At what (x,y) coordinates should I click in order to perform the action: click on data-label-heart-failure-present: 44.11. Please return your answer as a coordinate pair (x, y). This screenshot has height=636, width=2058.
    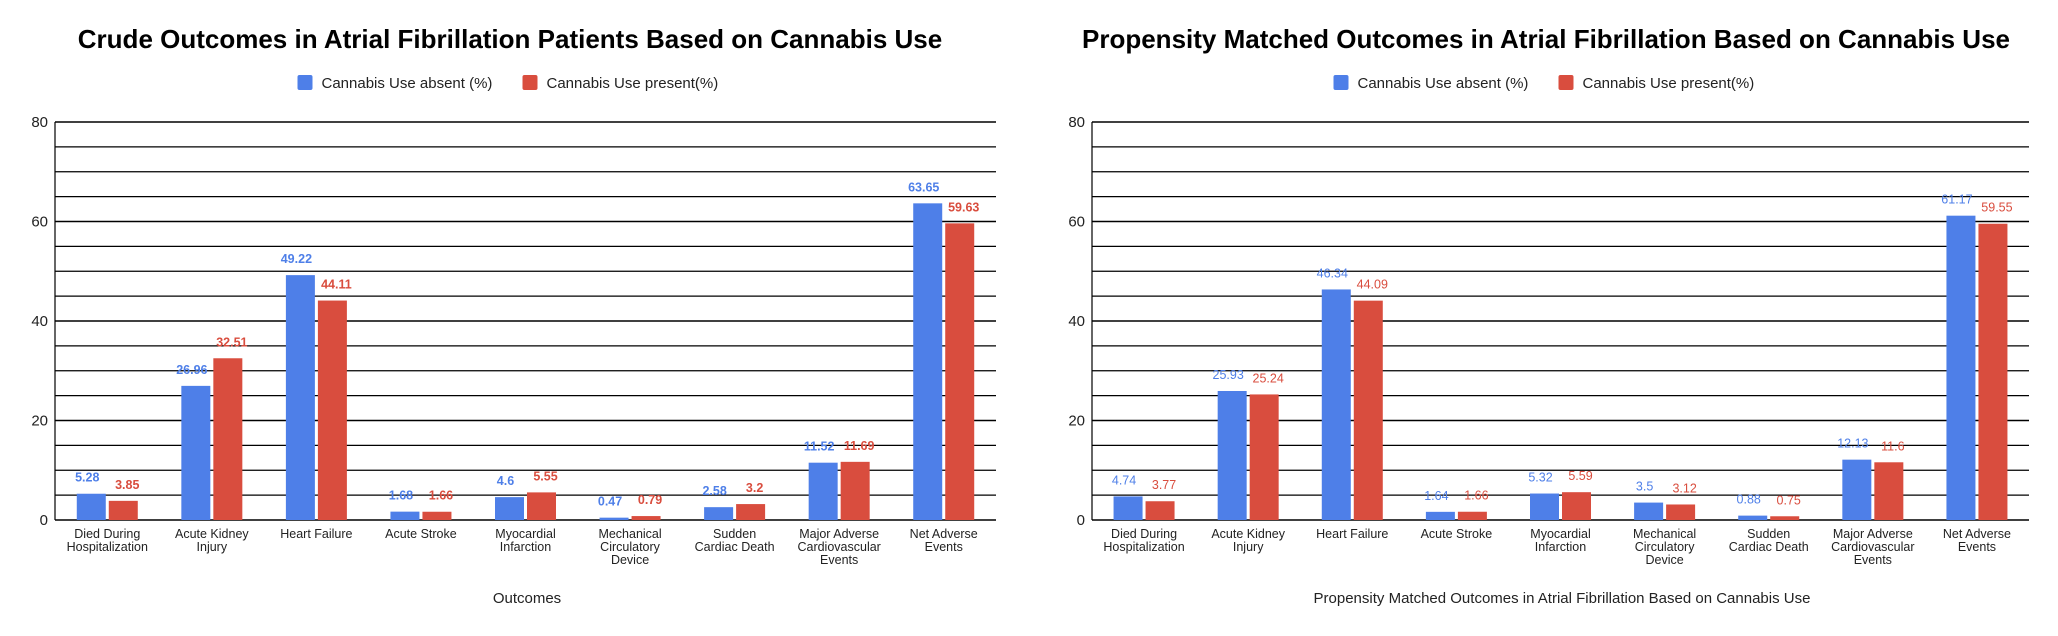
    Looking at the image, I should click on (336, 285).